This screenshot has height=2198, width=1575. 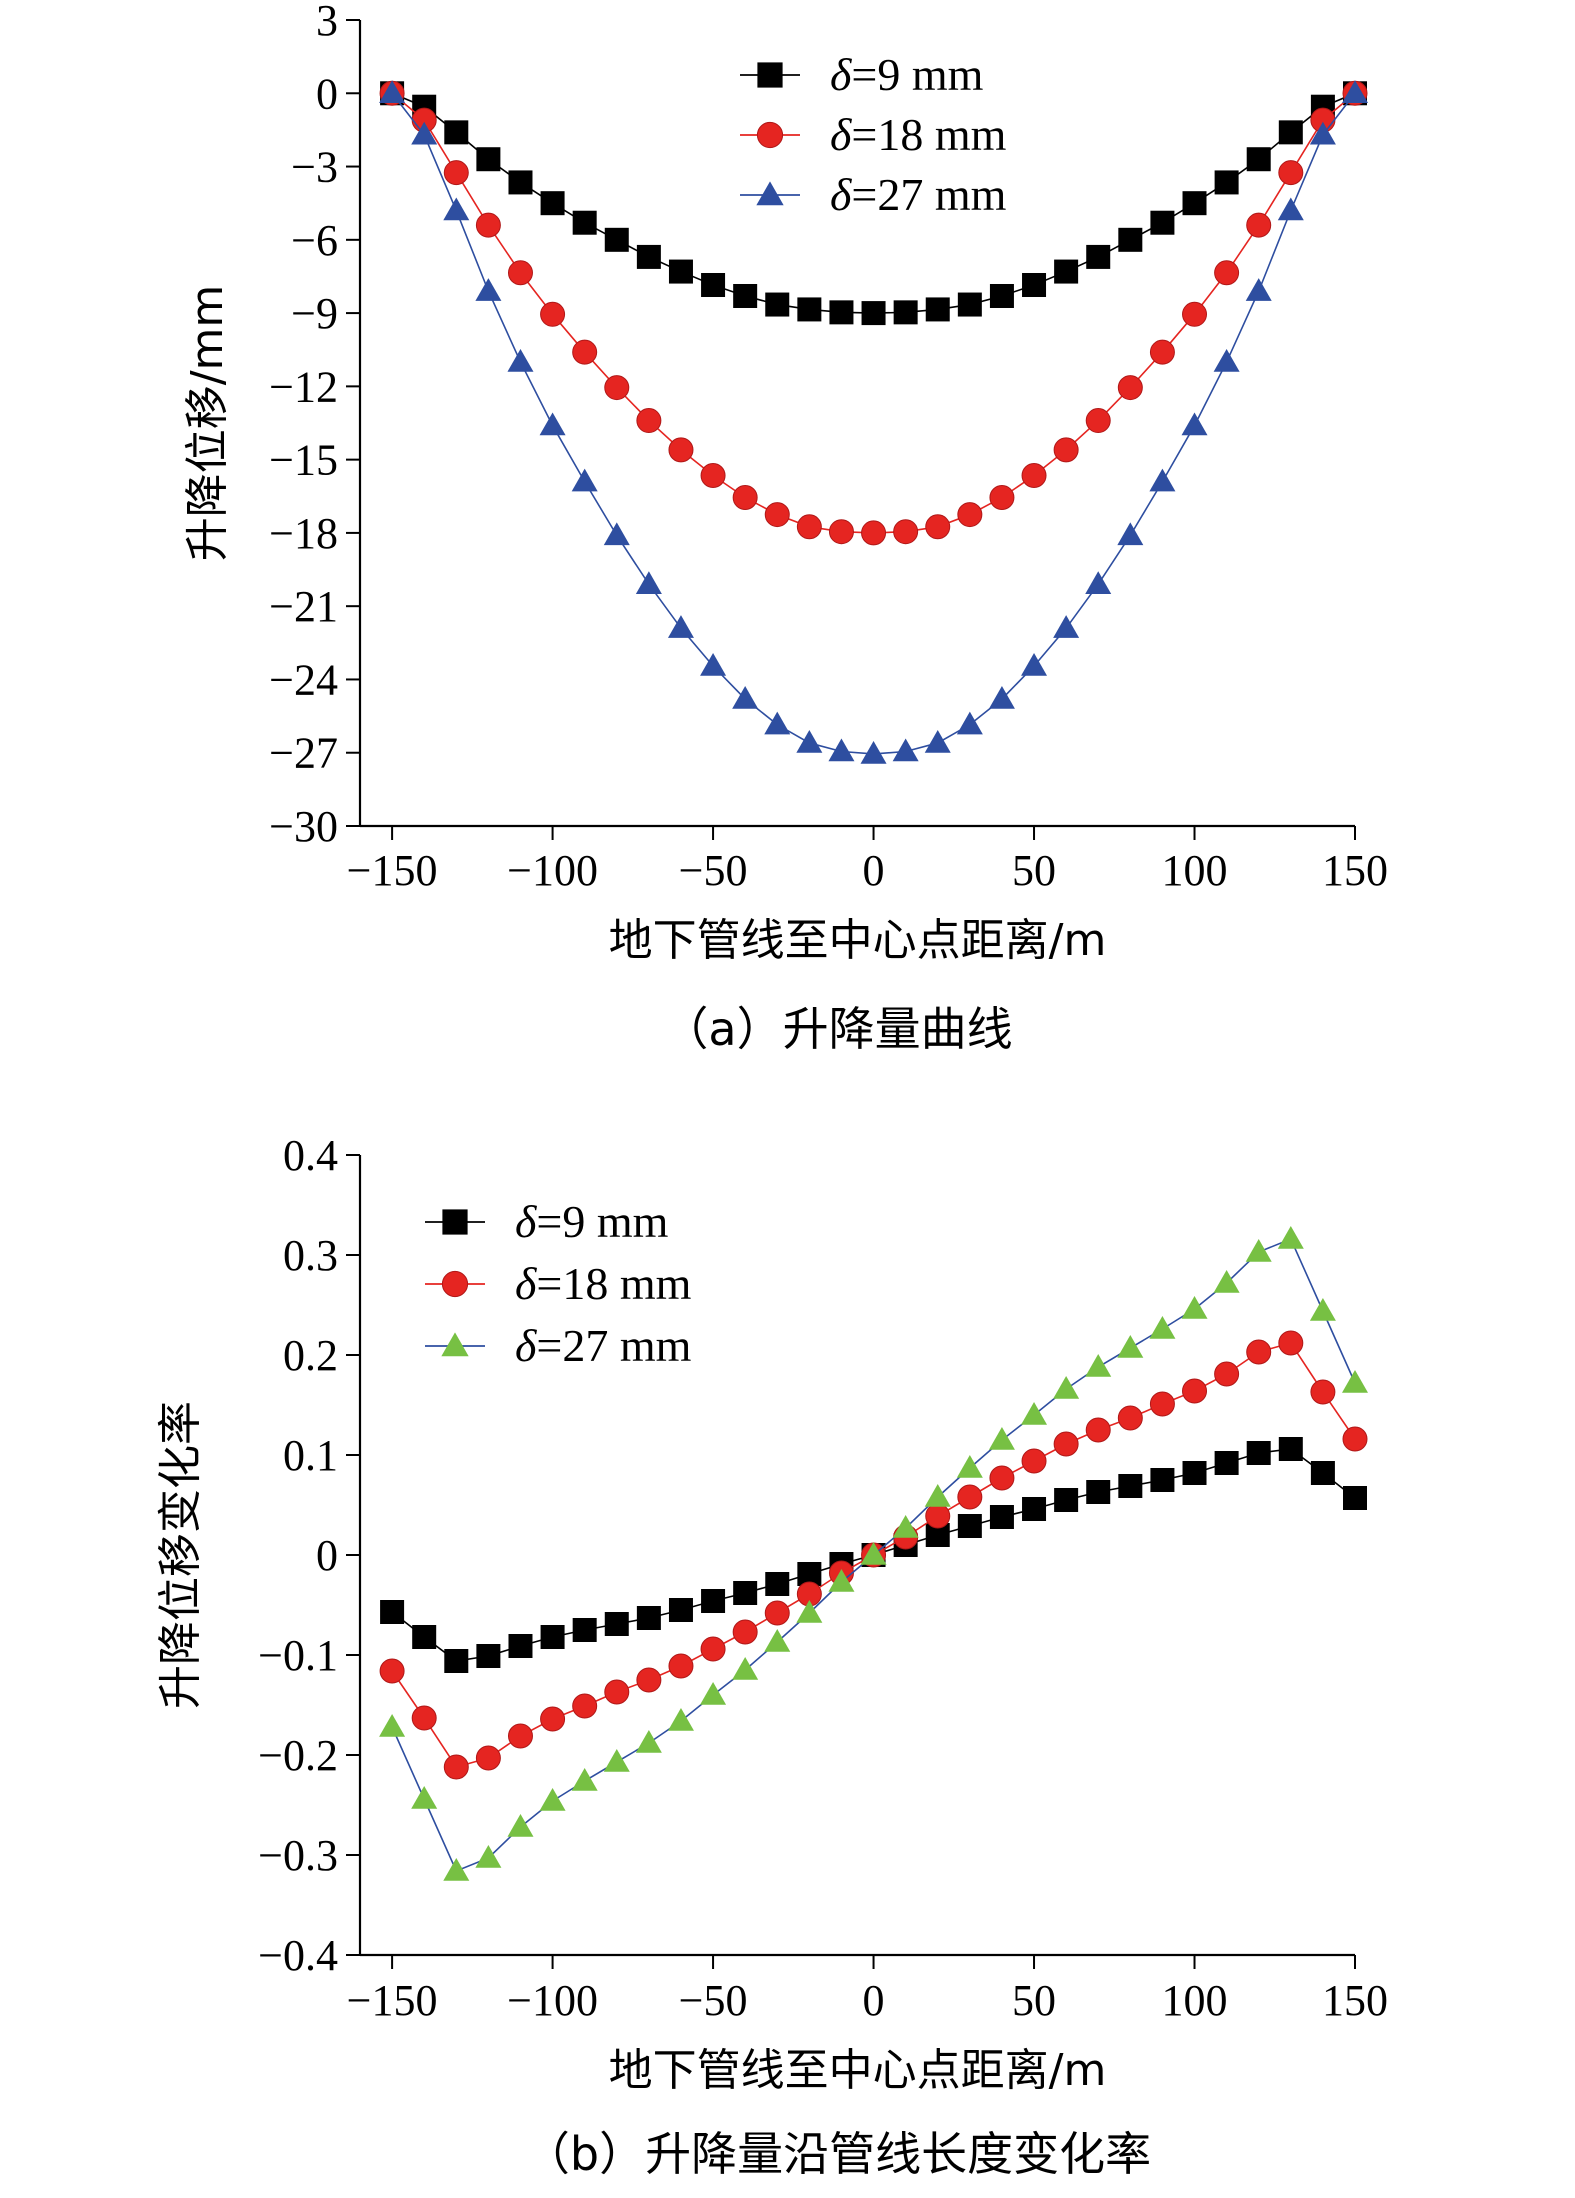 What do you see at coordinates (547, 1221) in the screenshot?
I see `legend-entry-1: δ=9 mm` at bounding box center [547, 1221].